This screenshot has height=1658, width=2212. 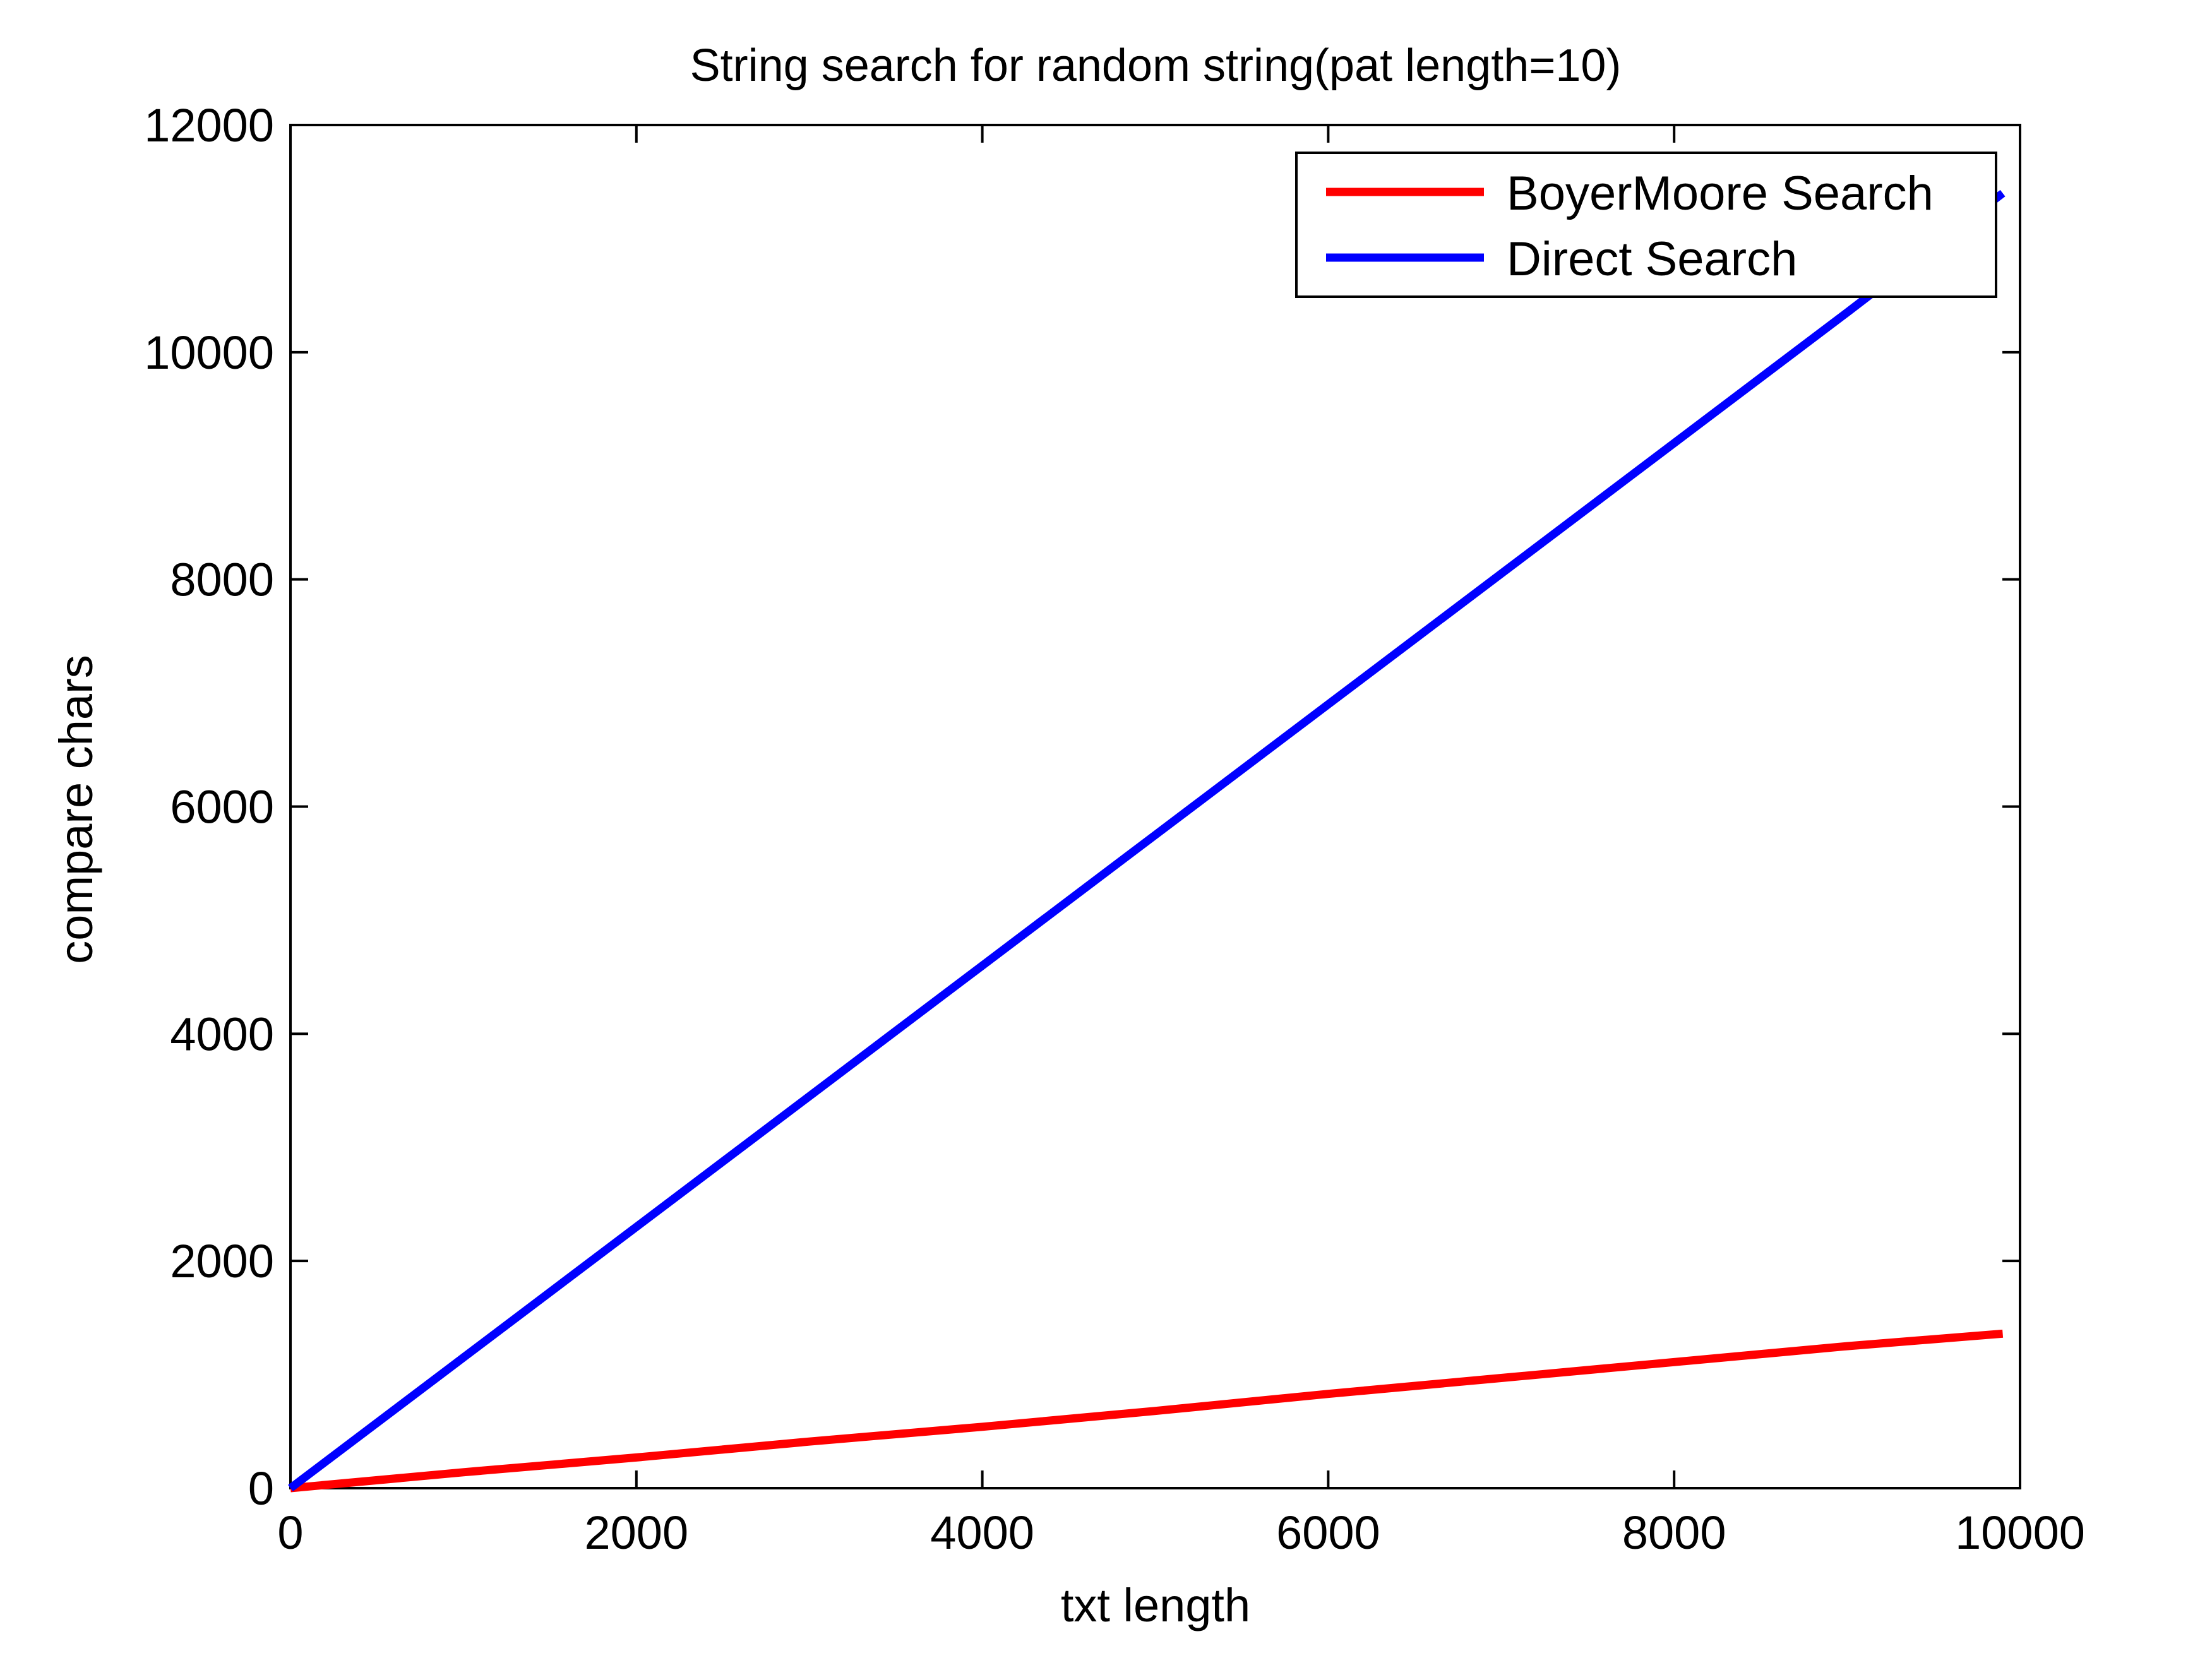 What do you see at coordinates (1720, 193) in the screenshot?
I see `legend-label-boyermoore: BoyerMoore Search` at bounding box center [1720, 193].